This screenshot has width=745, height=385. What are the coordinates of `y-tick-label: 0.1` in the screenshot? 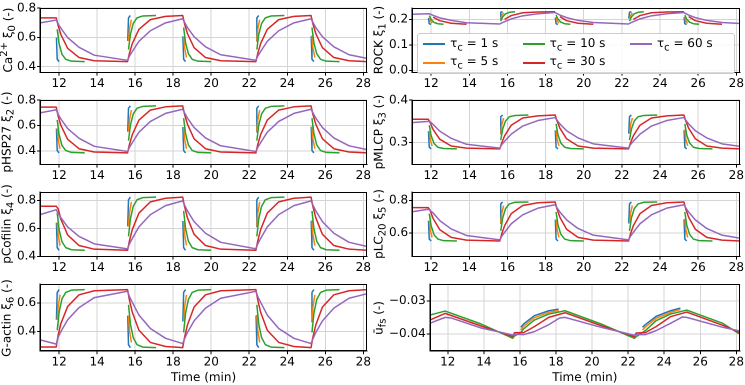 It's located at (398, 43).